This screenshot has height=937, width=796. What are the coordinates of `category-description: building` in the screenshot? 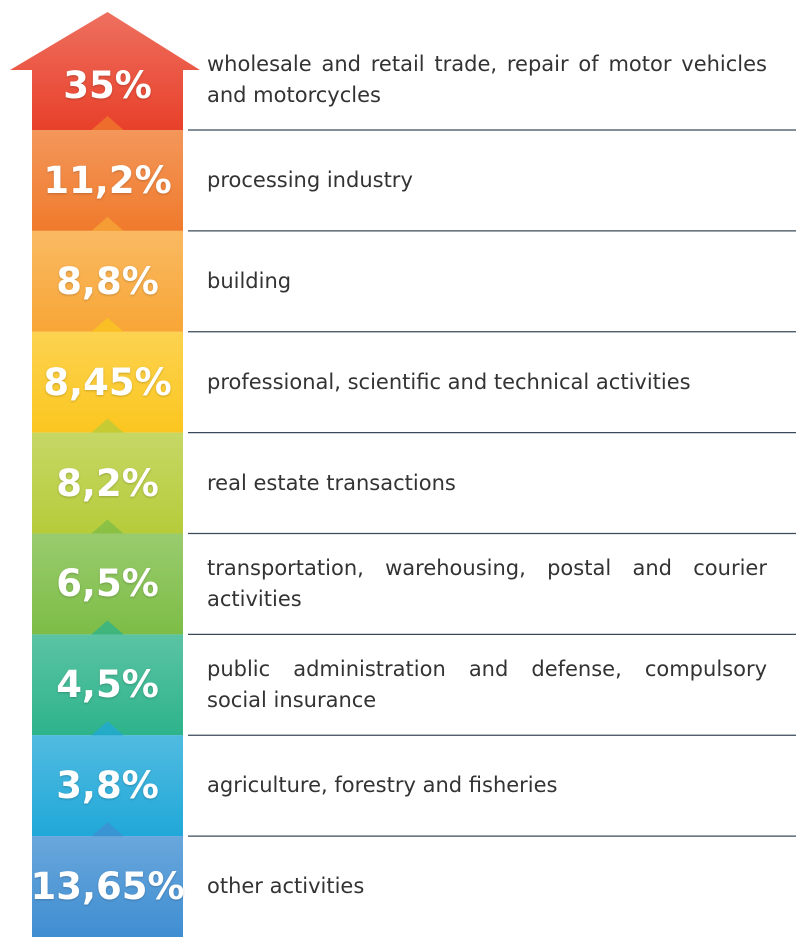 It's located at (487, 281).